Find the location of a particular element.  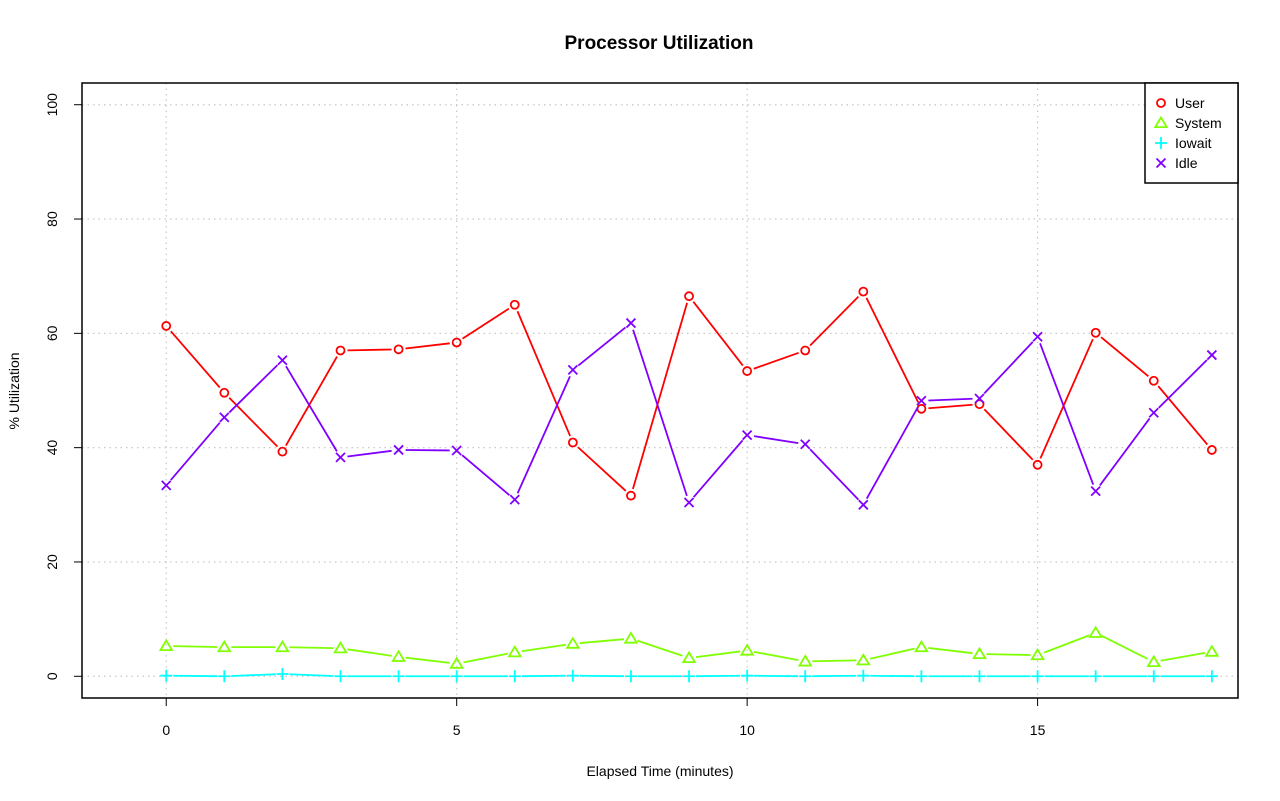

legend-label-iowait: Iowait is located at coordinates (1193, 143).